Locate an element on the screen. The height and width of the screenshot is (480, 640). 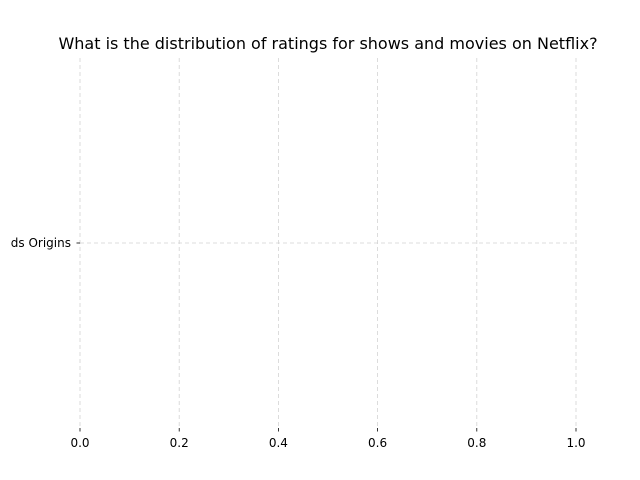
x-axis: 0.0 0.2 0.4 0.6 0.8 1.0 is located at coordinates (328, 439).